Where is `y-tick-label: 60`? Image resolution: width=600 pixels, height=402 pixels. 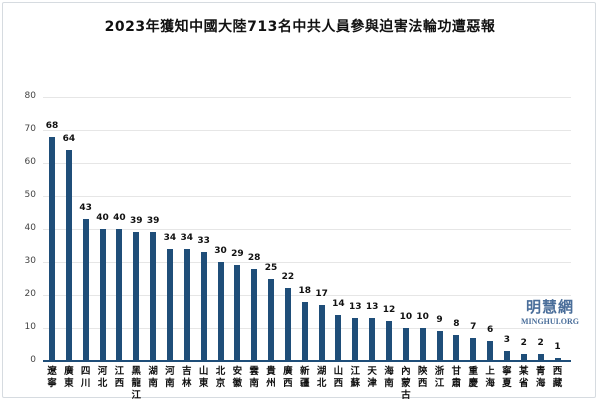
y-tick-label: 60 is located at coordinates (30, 162).